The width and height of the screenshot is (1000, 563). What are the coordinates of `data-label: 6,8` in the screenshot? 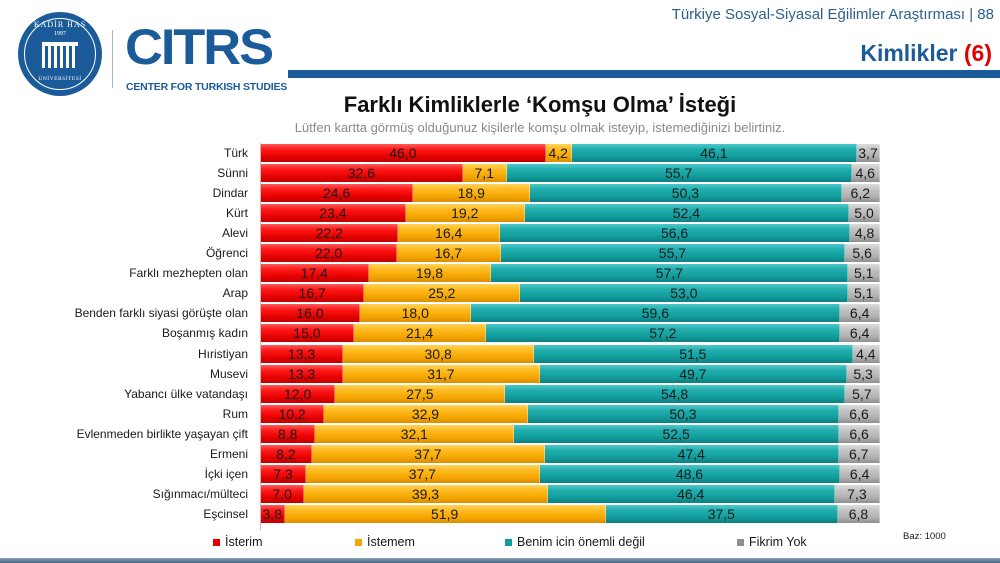 It's located at (858, 513).